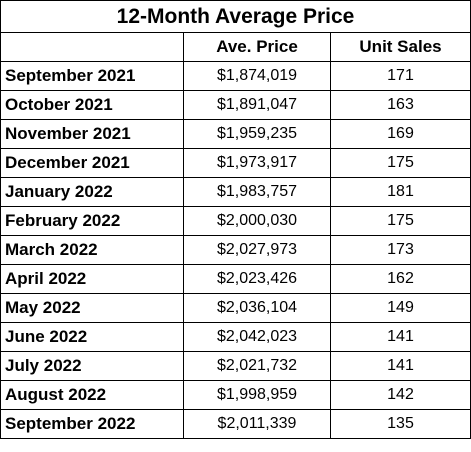 This screenshot has width=471, height=452. I want to click on month-cell: February 2022, so click(92, 221).